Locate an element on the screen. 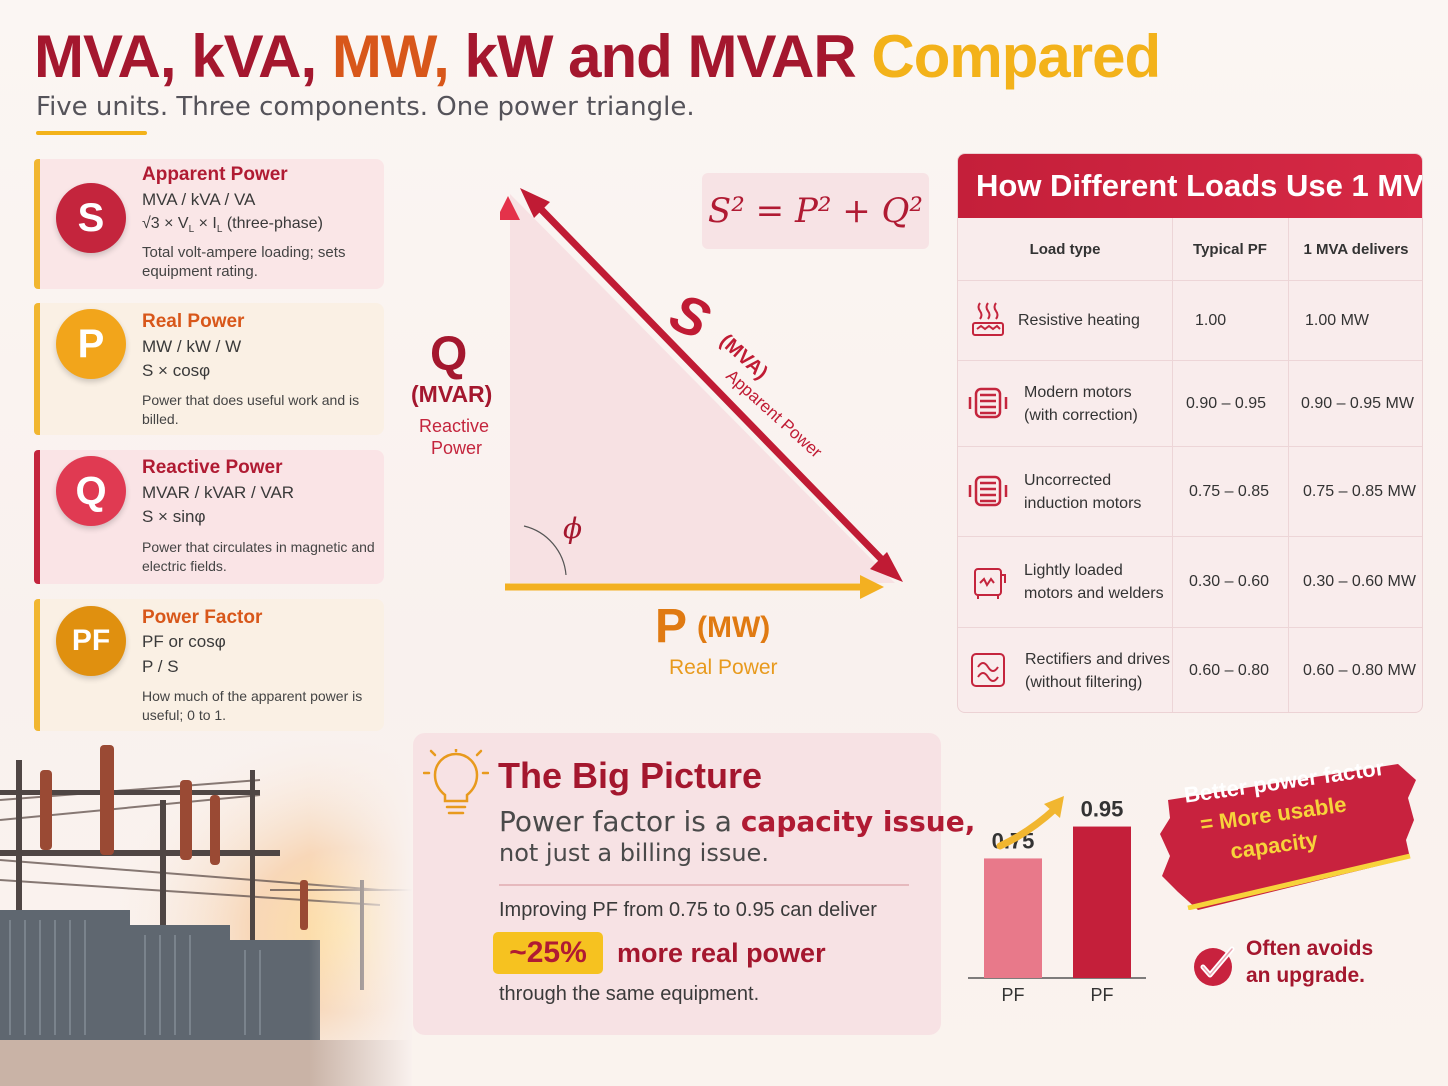 The height and width of the screenshot is (1086, 1448). triangle-fill is located at coordinates (702, 388).